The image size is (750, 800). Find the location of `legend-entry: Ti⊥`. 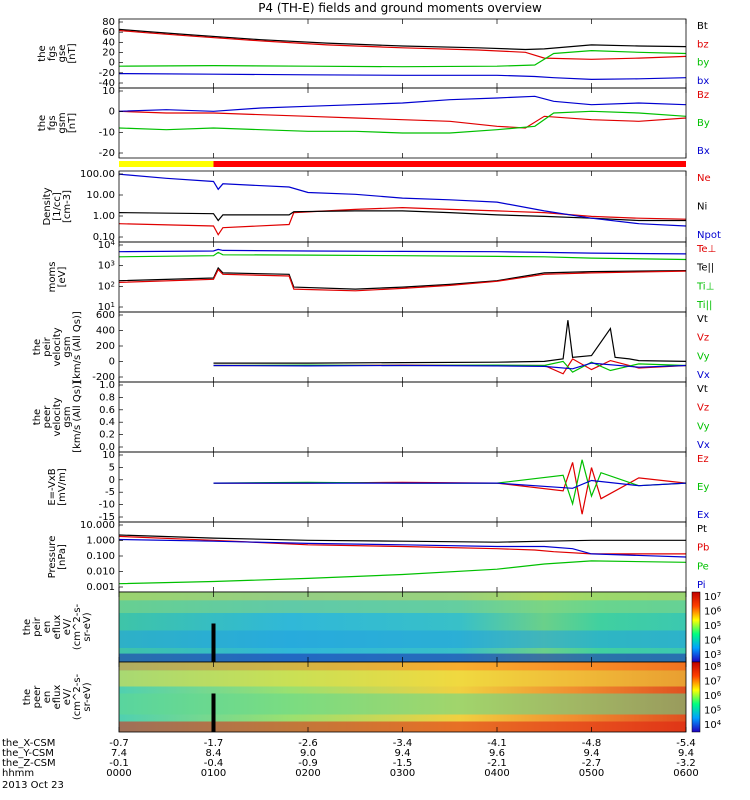

legend-entry: Ti⊥ is located at coordinates (705, 286).